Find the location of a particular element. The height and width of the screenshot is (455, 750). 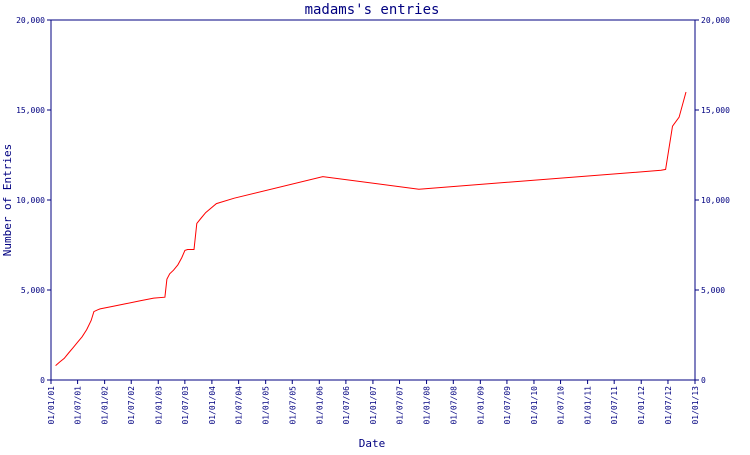

x-tick-label: 01/01/12 is located at coordinates (641, 405).